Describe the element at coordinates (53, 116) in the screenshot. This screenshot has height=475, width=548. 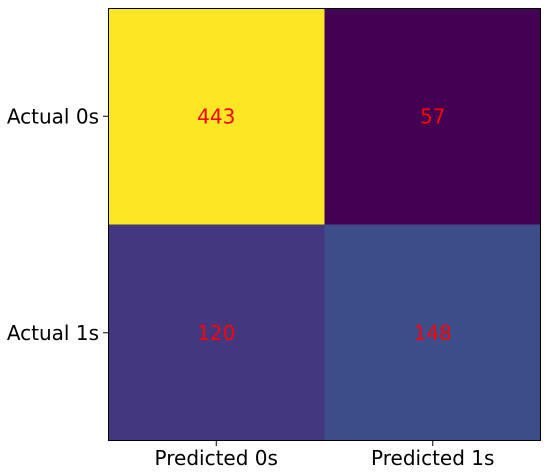
I see `y-tick-label-0: Actual 0s` at that location.